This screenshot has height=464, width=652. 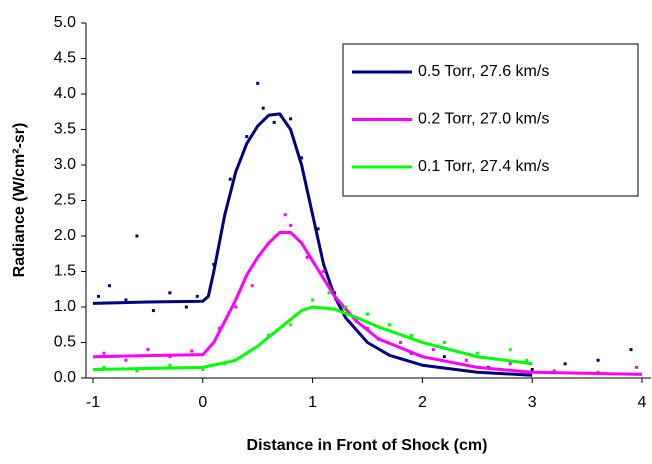 What do you see at coordinates (483, 119) in the screenshot?
I see `legend-label: 0.2 Torr, 27.0 km/s` at bounding box center [483, 119].